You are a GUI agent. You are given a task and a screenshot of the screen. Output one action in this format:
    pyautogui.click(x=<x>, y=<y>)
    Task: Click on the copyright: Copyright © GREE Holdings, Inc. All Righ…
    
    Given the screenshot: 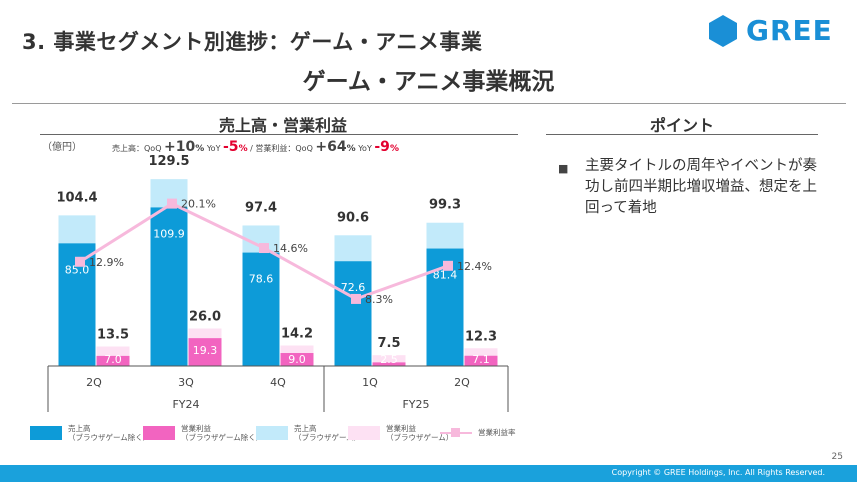 What is the action you would take?
    pyautogui.click(x=718, y=472)
    